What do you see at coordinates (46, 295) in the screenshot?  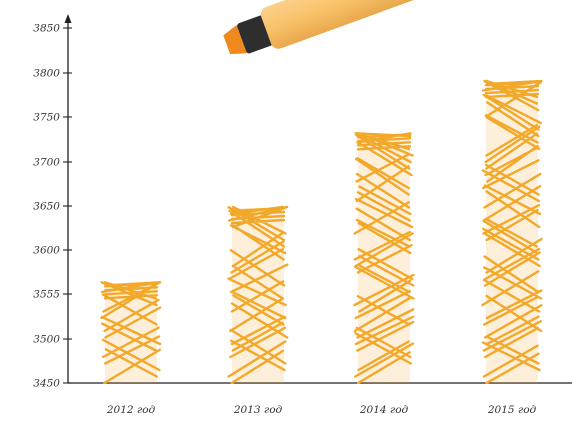 I see `y-tick-label: 3555` at bounding box center [46, 295].